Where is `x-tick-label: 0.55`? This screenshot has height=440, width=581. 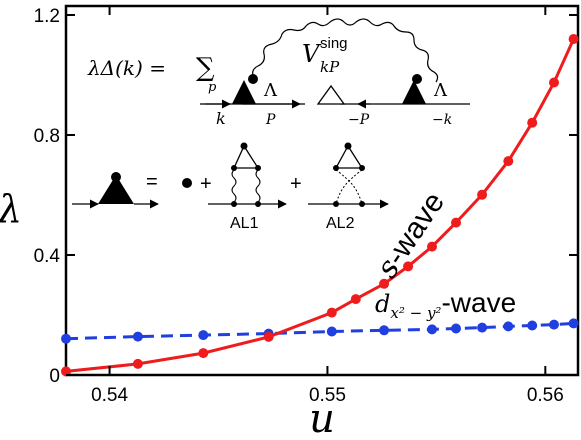 x-tick-label: 0.55 is located at coordinates (327, 395).